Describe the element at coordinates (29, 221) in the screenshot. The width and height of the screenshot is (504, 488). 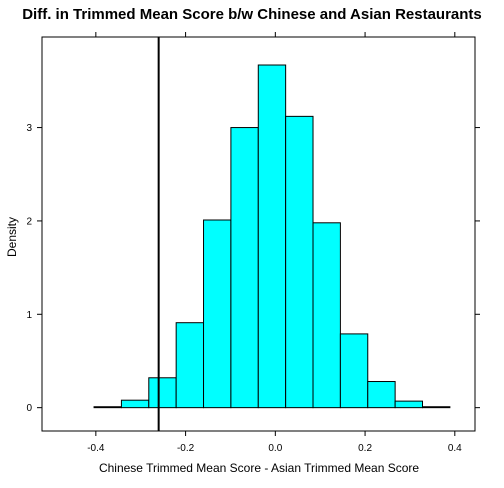
I see `y-tick-label: 2` at that location.